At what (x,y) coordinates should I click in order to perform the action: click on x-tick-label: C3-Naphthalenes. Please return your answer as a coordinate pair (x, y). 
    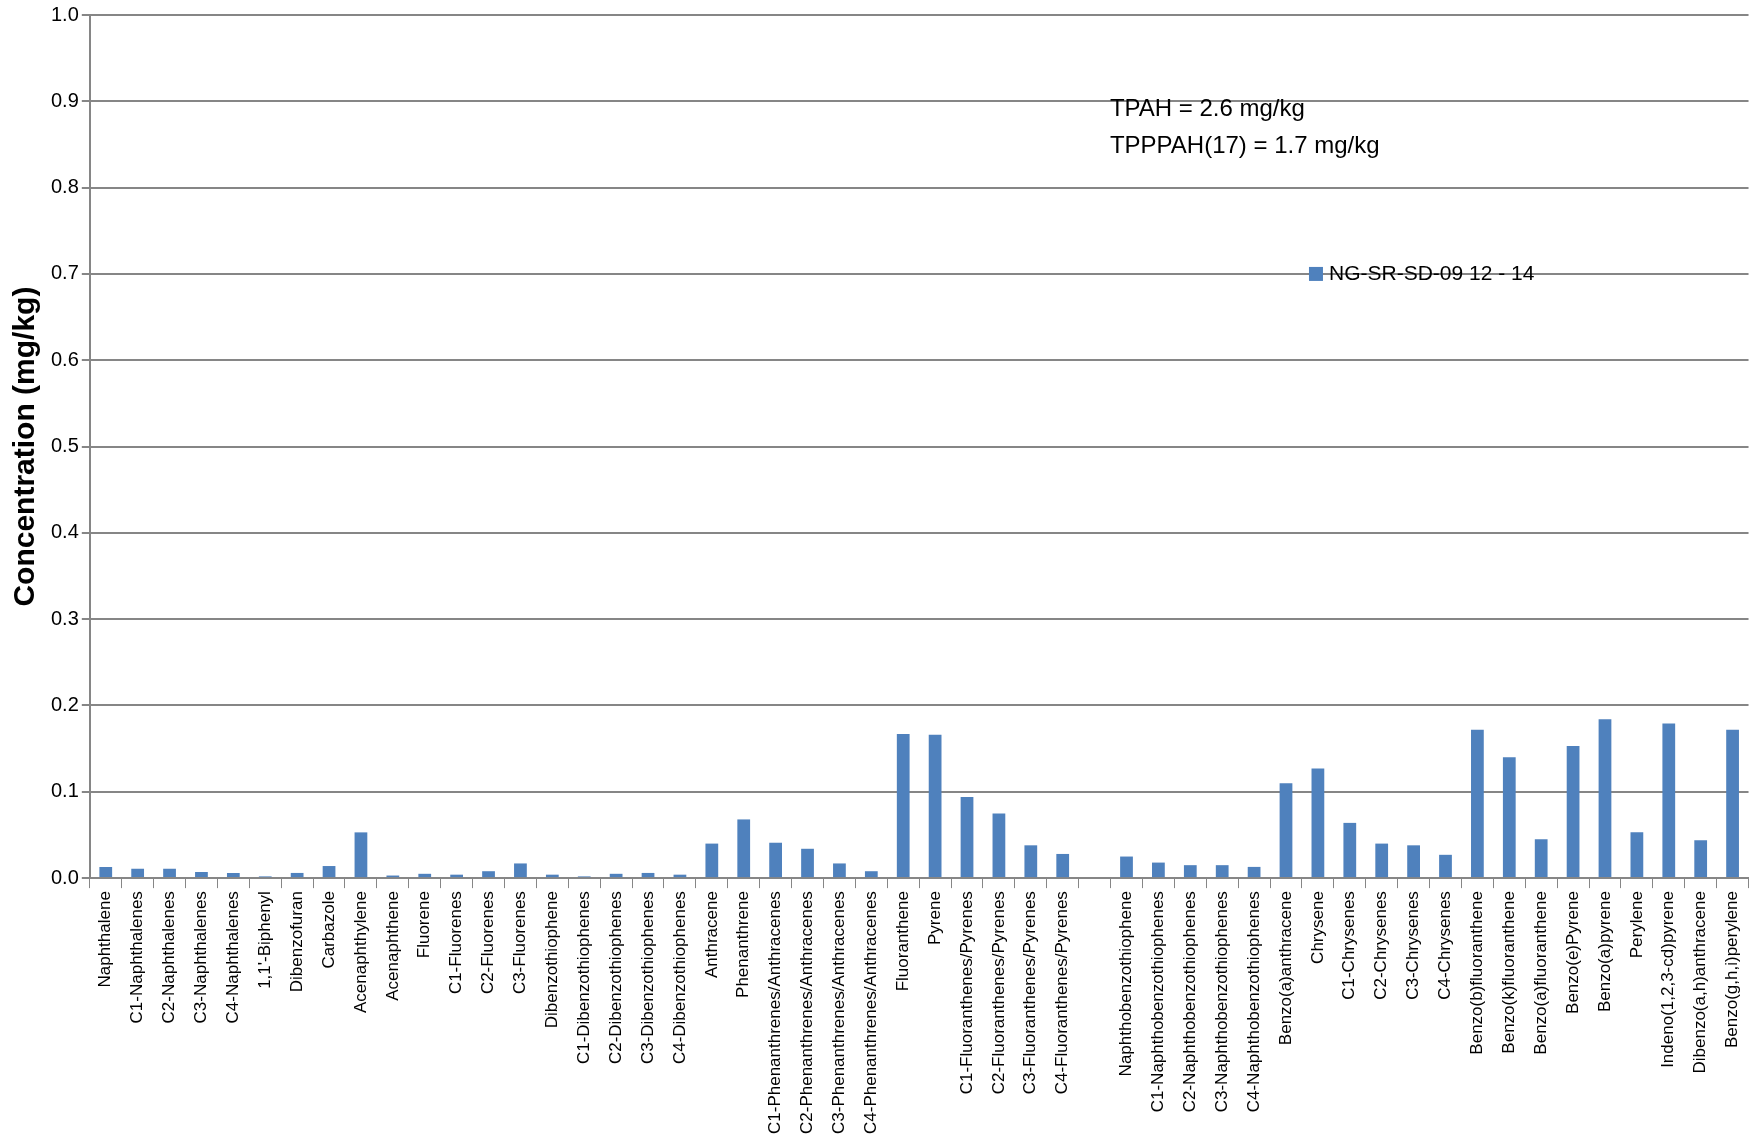
    Looking at the image, I should click on (201, 957).